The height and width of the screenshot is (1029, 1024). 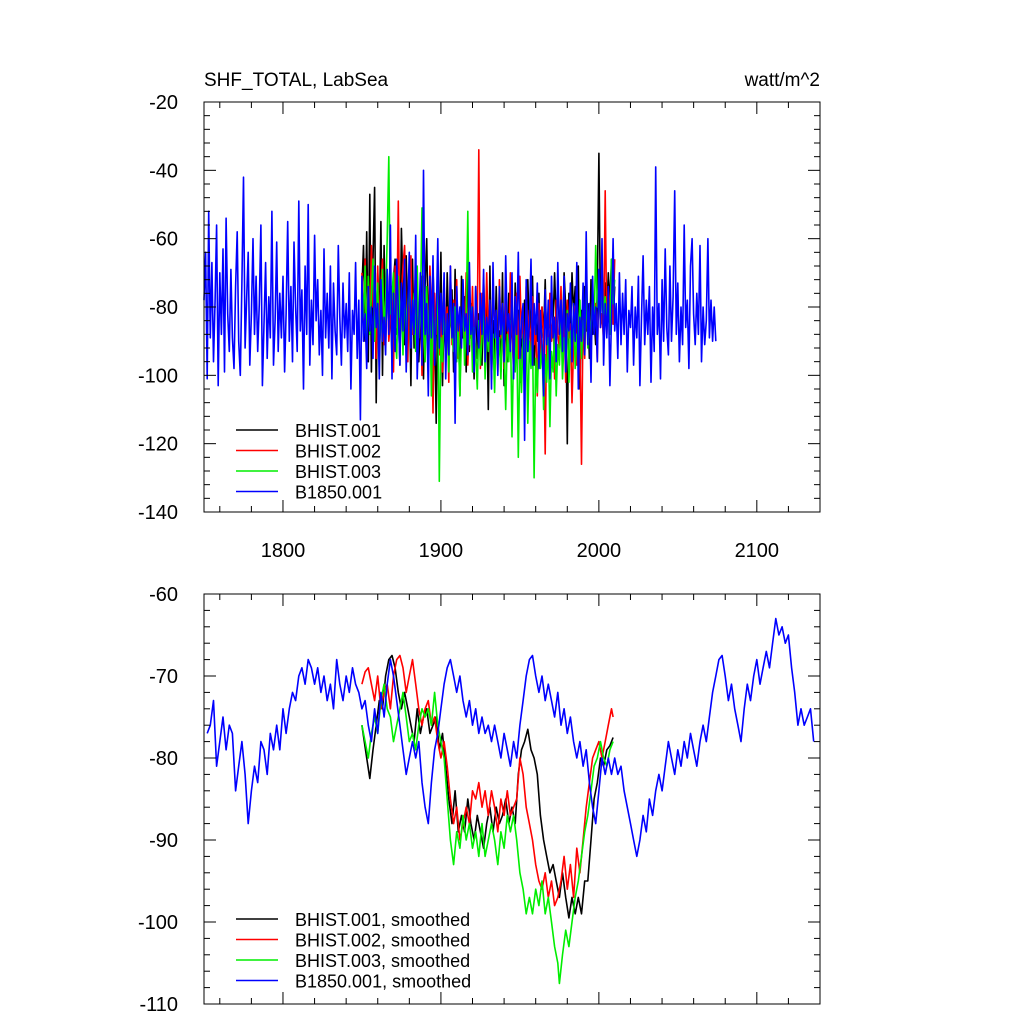 I want to click on x-tick-label: 2100, so click(x=757, y=551).